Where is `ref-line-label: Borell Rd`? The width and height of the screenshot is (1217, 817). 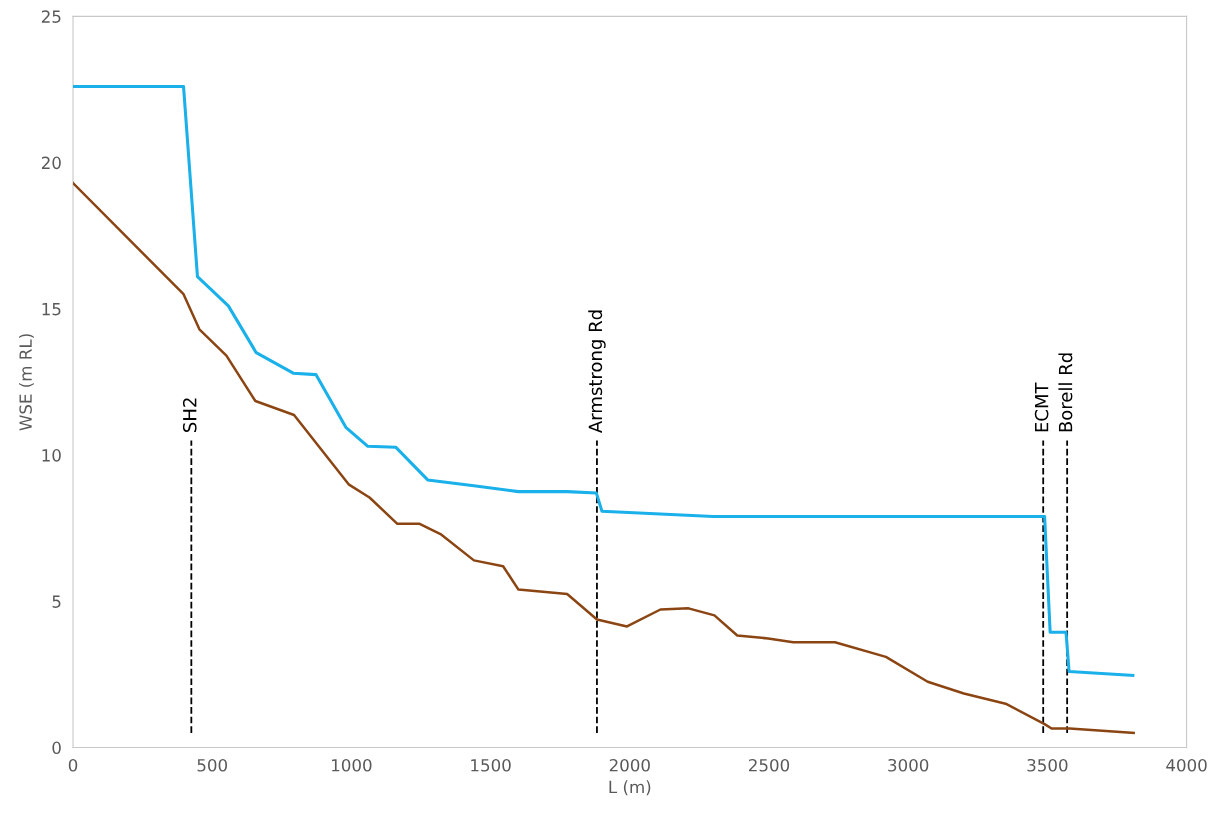 ref-line-label: Borell Rd is located at coordinates (1065, 392).